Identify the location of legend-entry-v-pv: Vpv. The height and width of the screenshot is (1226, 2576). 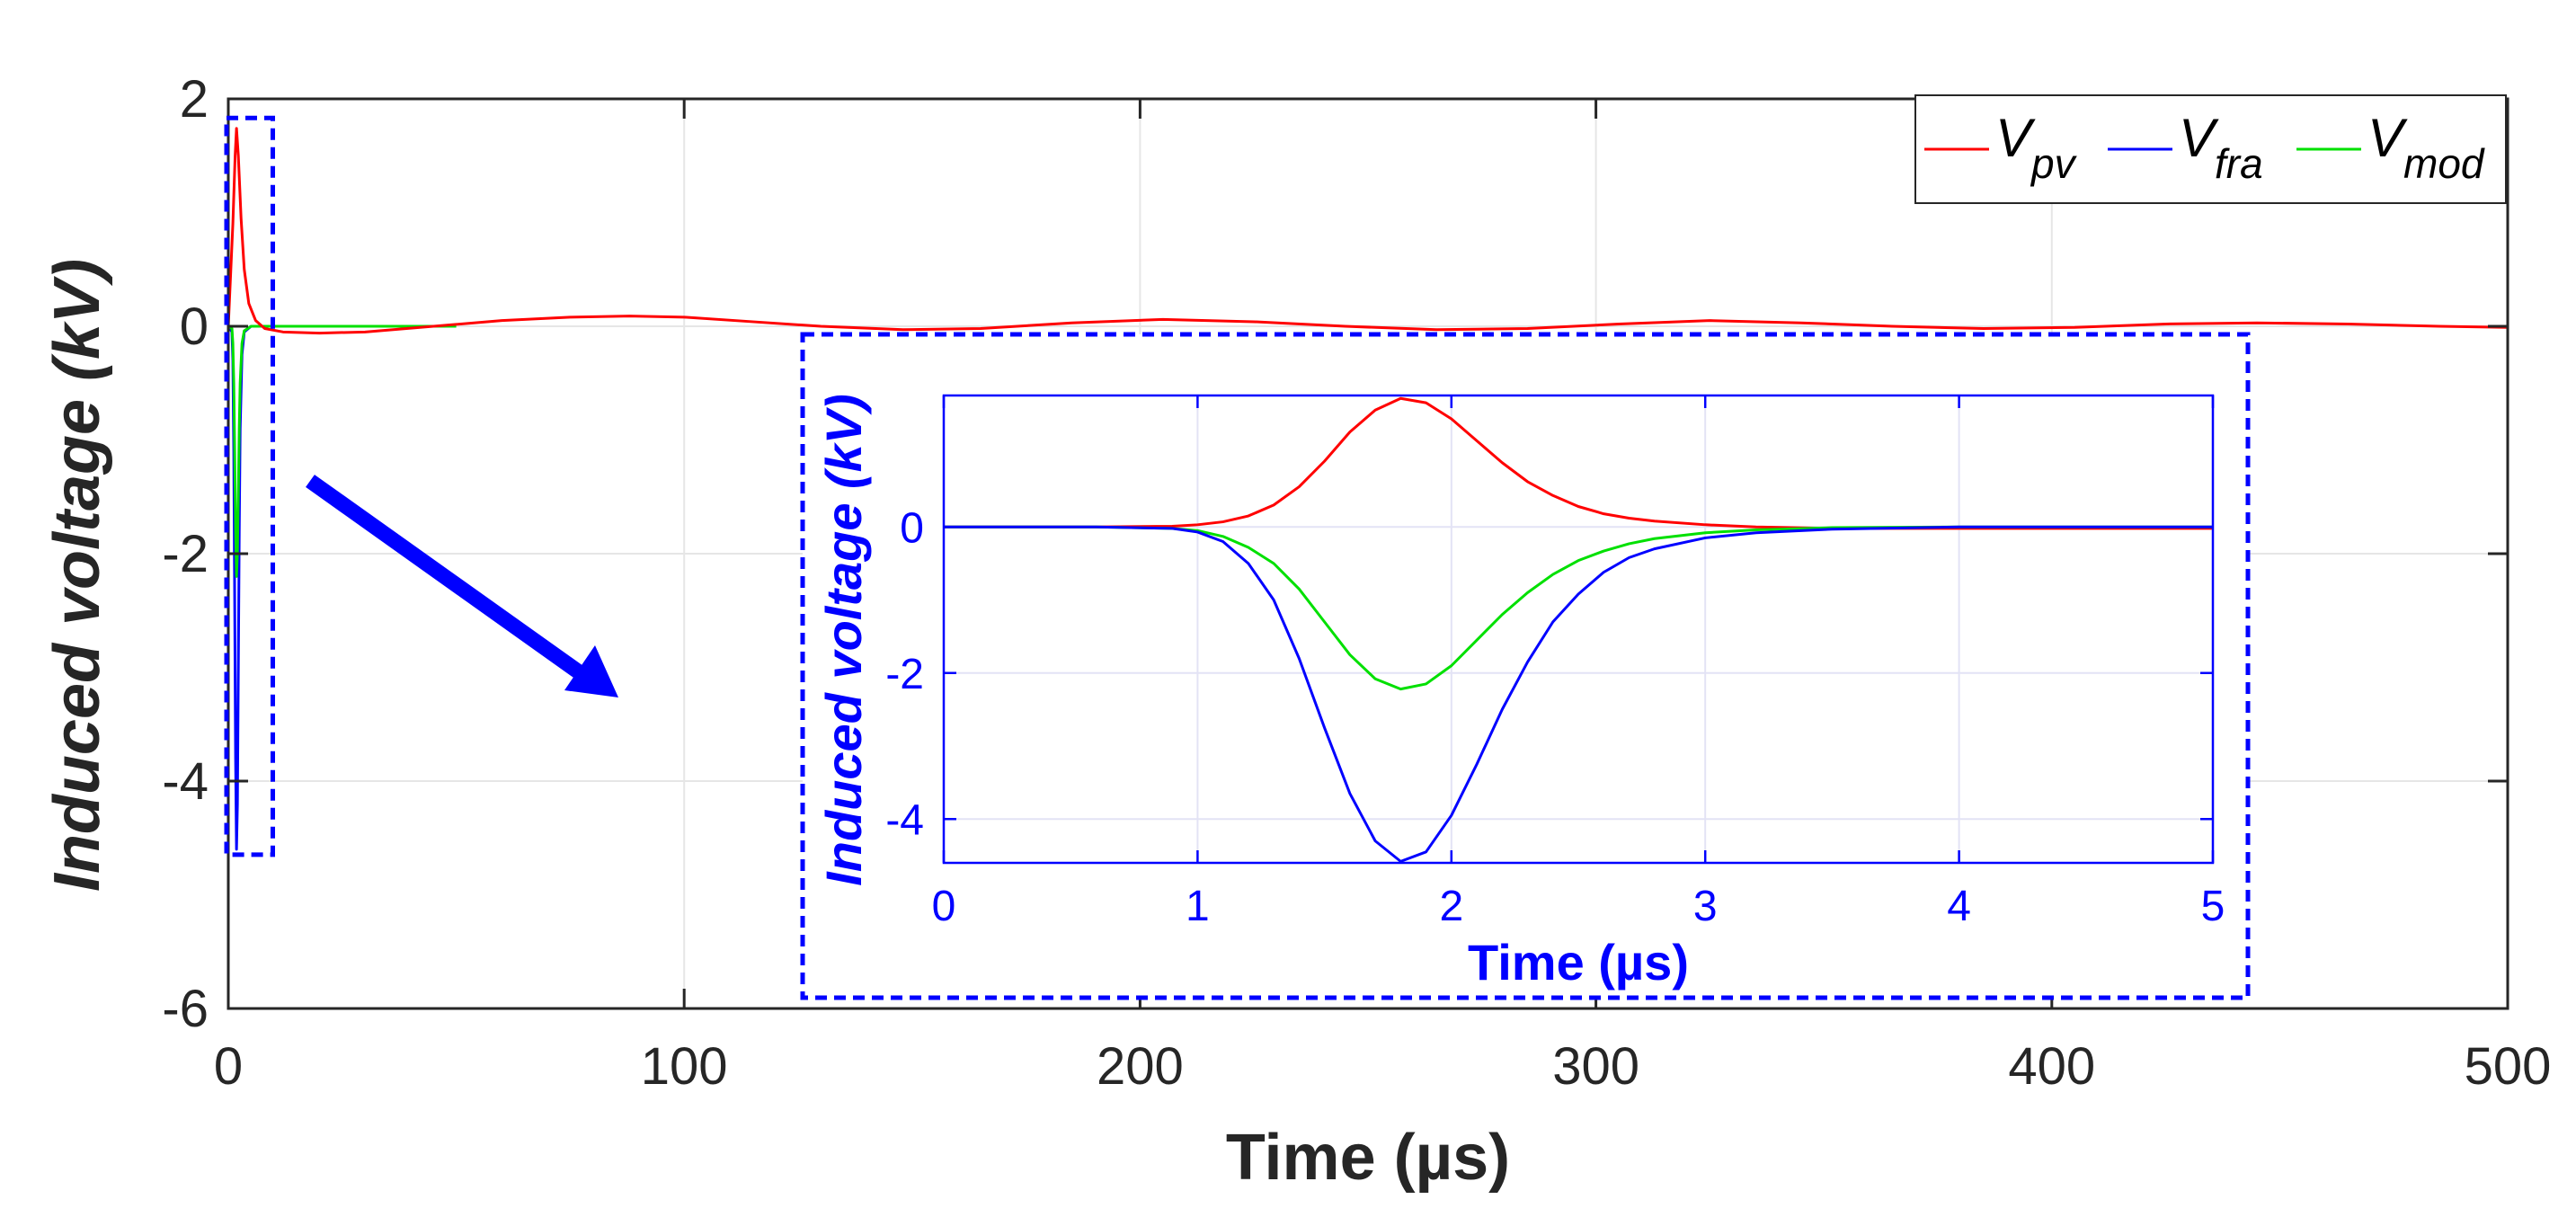
(2001, 147).